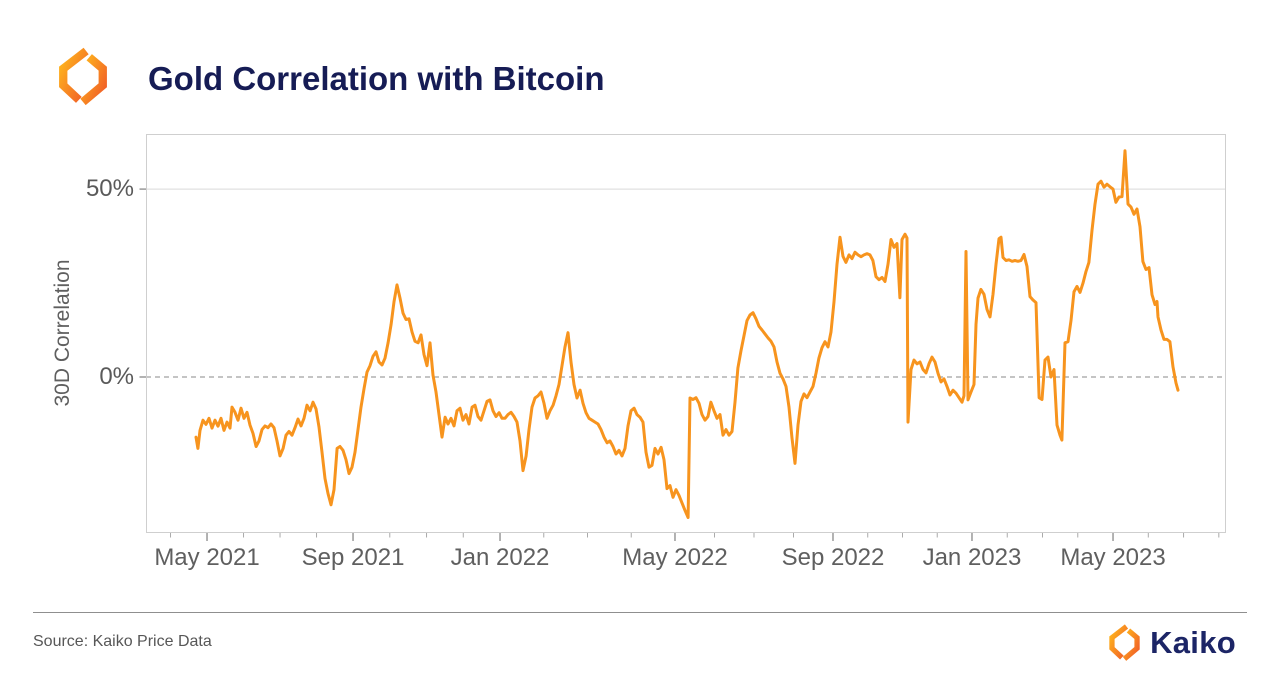 The height and width of the screenshot is (689, 1280). I want to click on x-axis-label: Jan 2022, so click(500, 557).